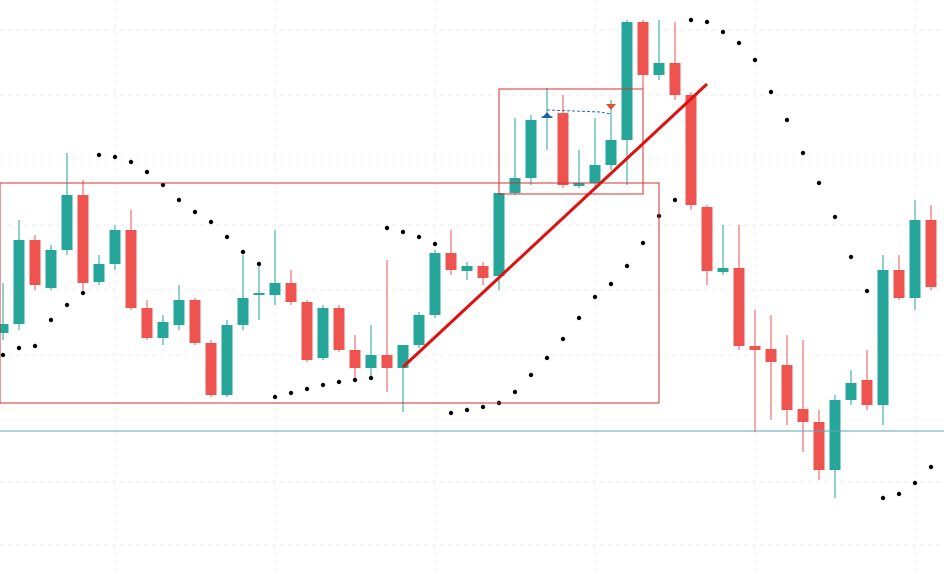 Image resolution: width=944 pixels, height=574 pixels. I want to click on down-arrow, so click(611, 107).